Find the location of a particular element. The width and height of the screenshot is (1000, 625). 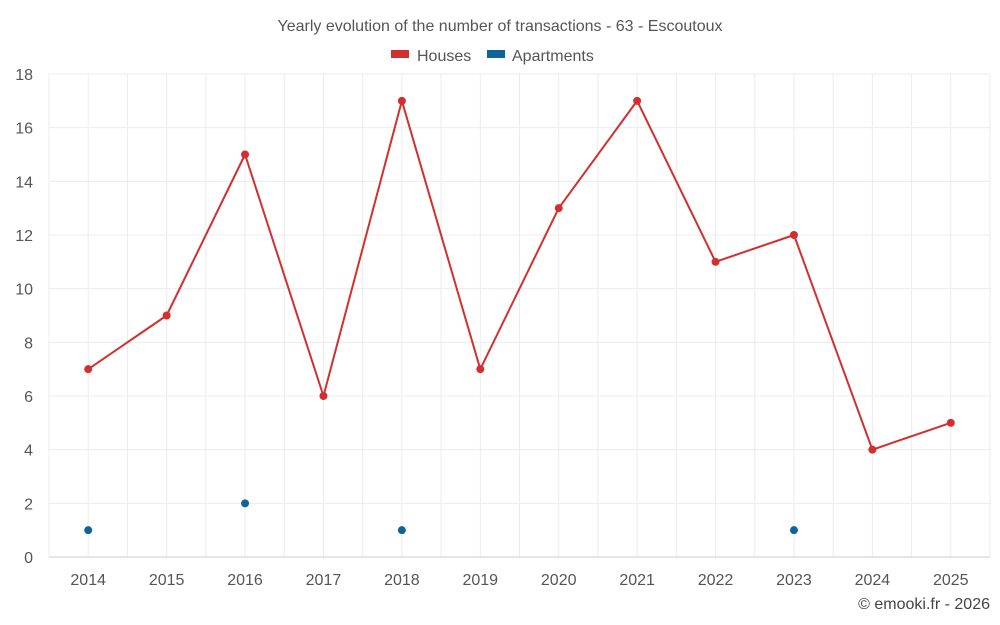

data-point-houses-2019: Houses 2019: 7 is located at coordinates (480, 369).